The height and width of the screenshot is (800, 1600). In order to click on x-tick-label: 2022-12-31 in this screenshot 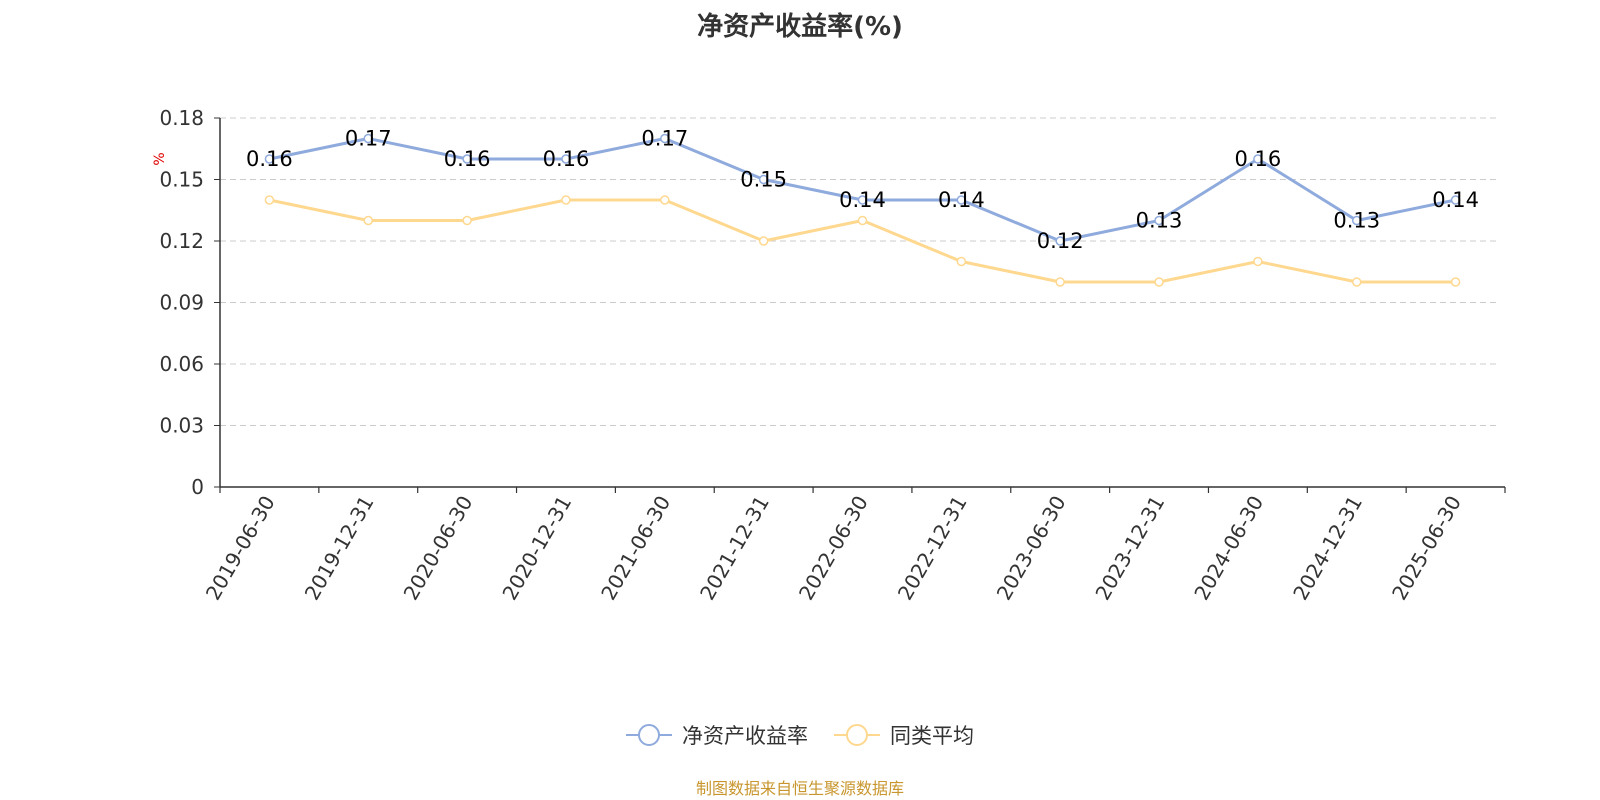, I will do `click(932, 548)`.